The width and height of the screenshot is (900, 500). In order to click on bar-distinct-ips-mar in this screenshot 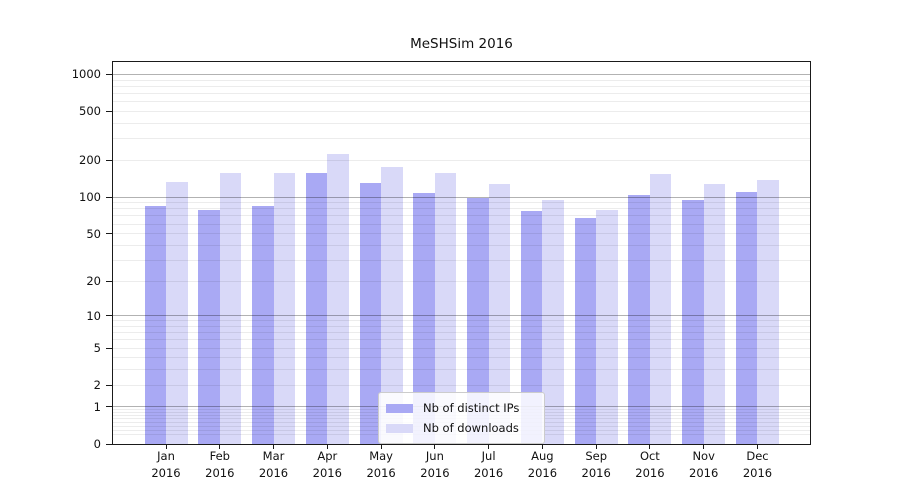, I will do `click(263, 324)`.